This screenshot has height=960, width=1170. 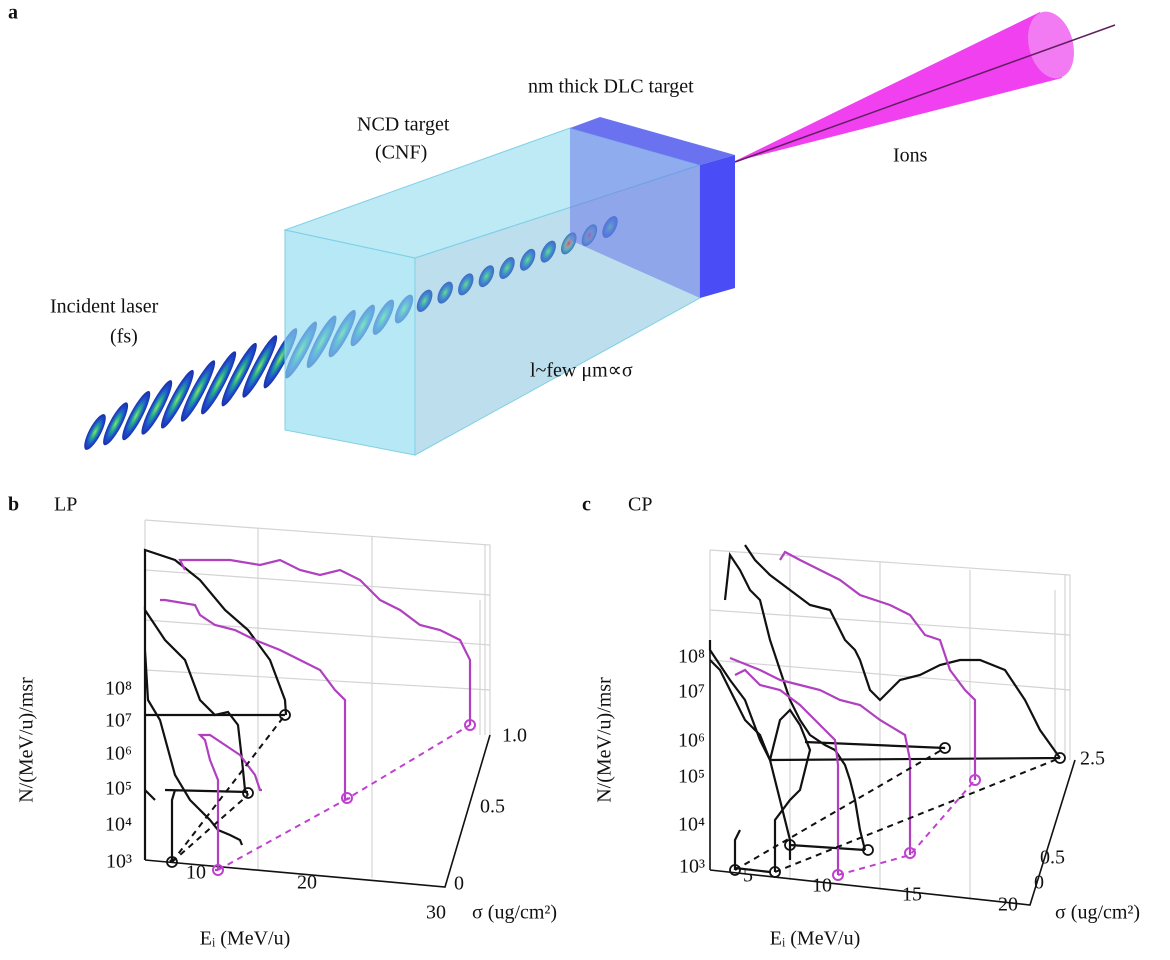 I want to click on panel-label: c, so click(x=586, y=505).